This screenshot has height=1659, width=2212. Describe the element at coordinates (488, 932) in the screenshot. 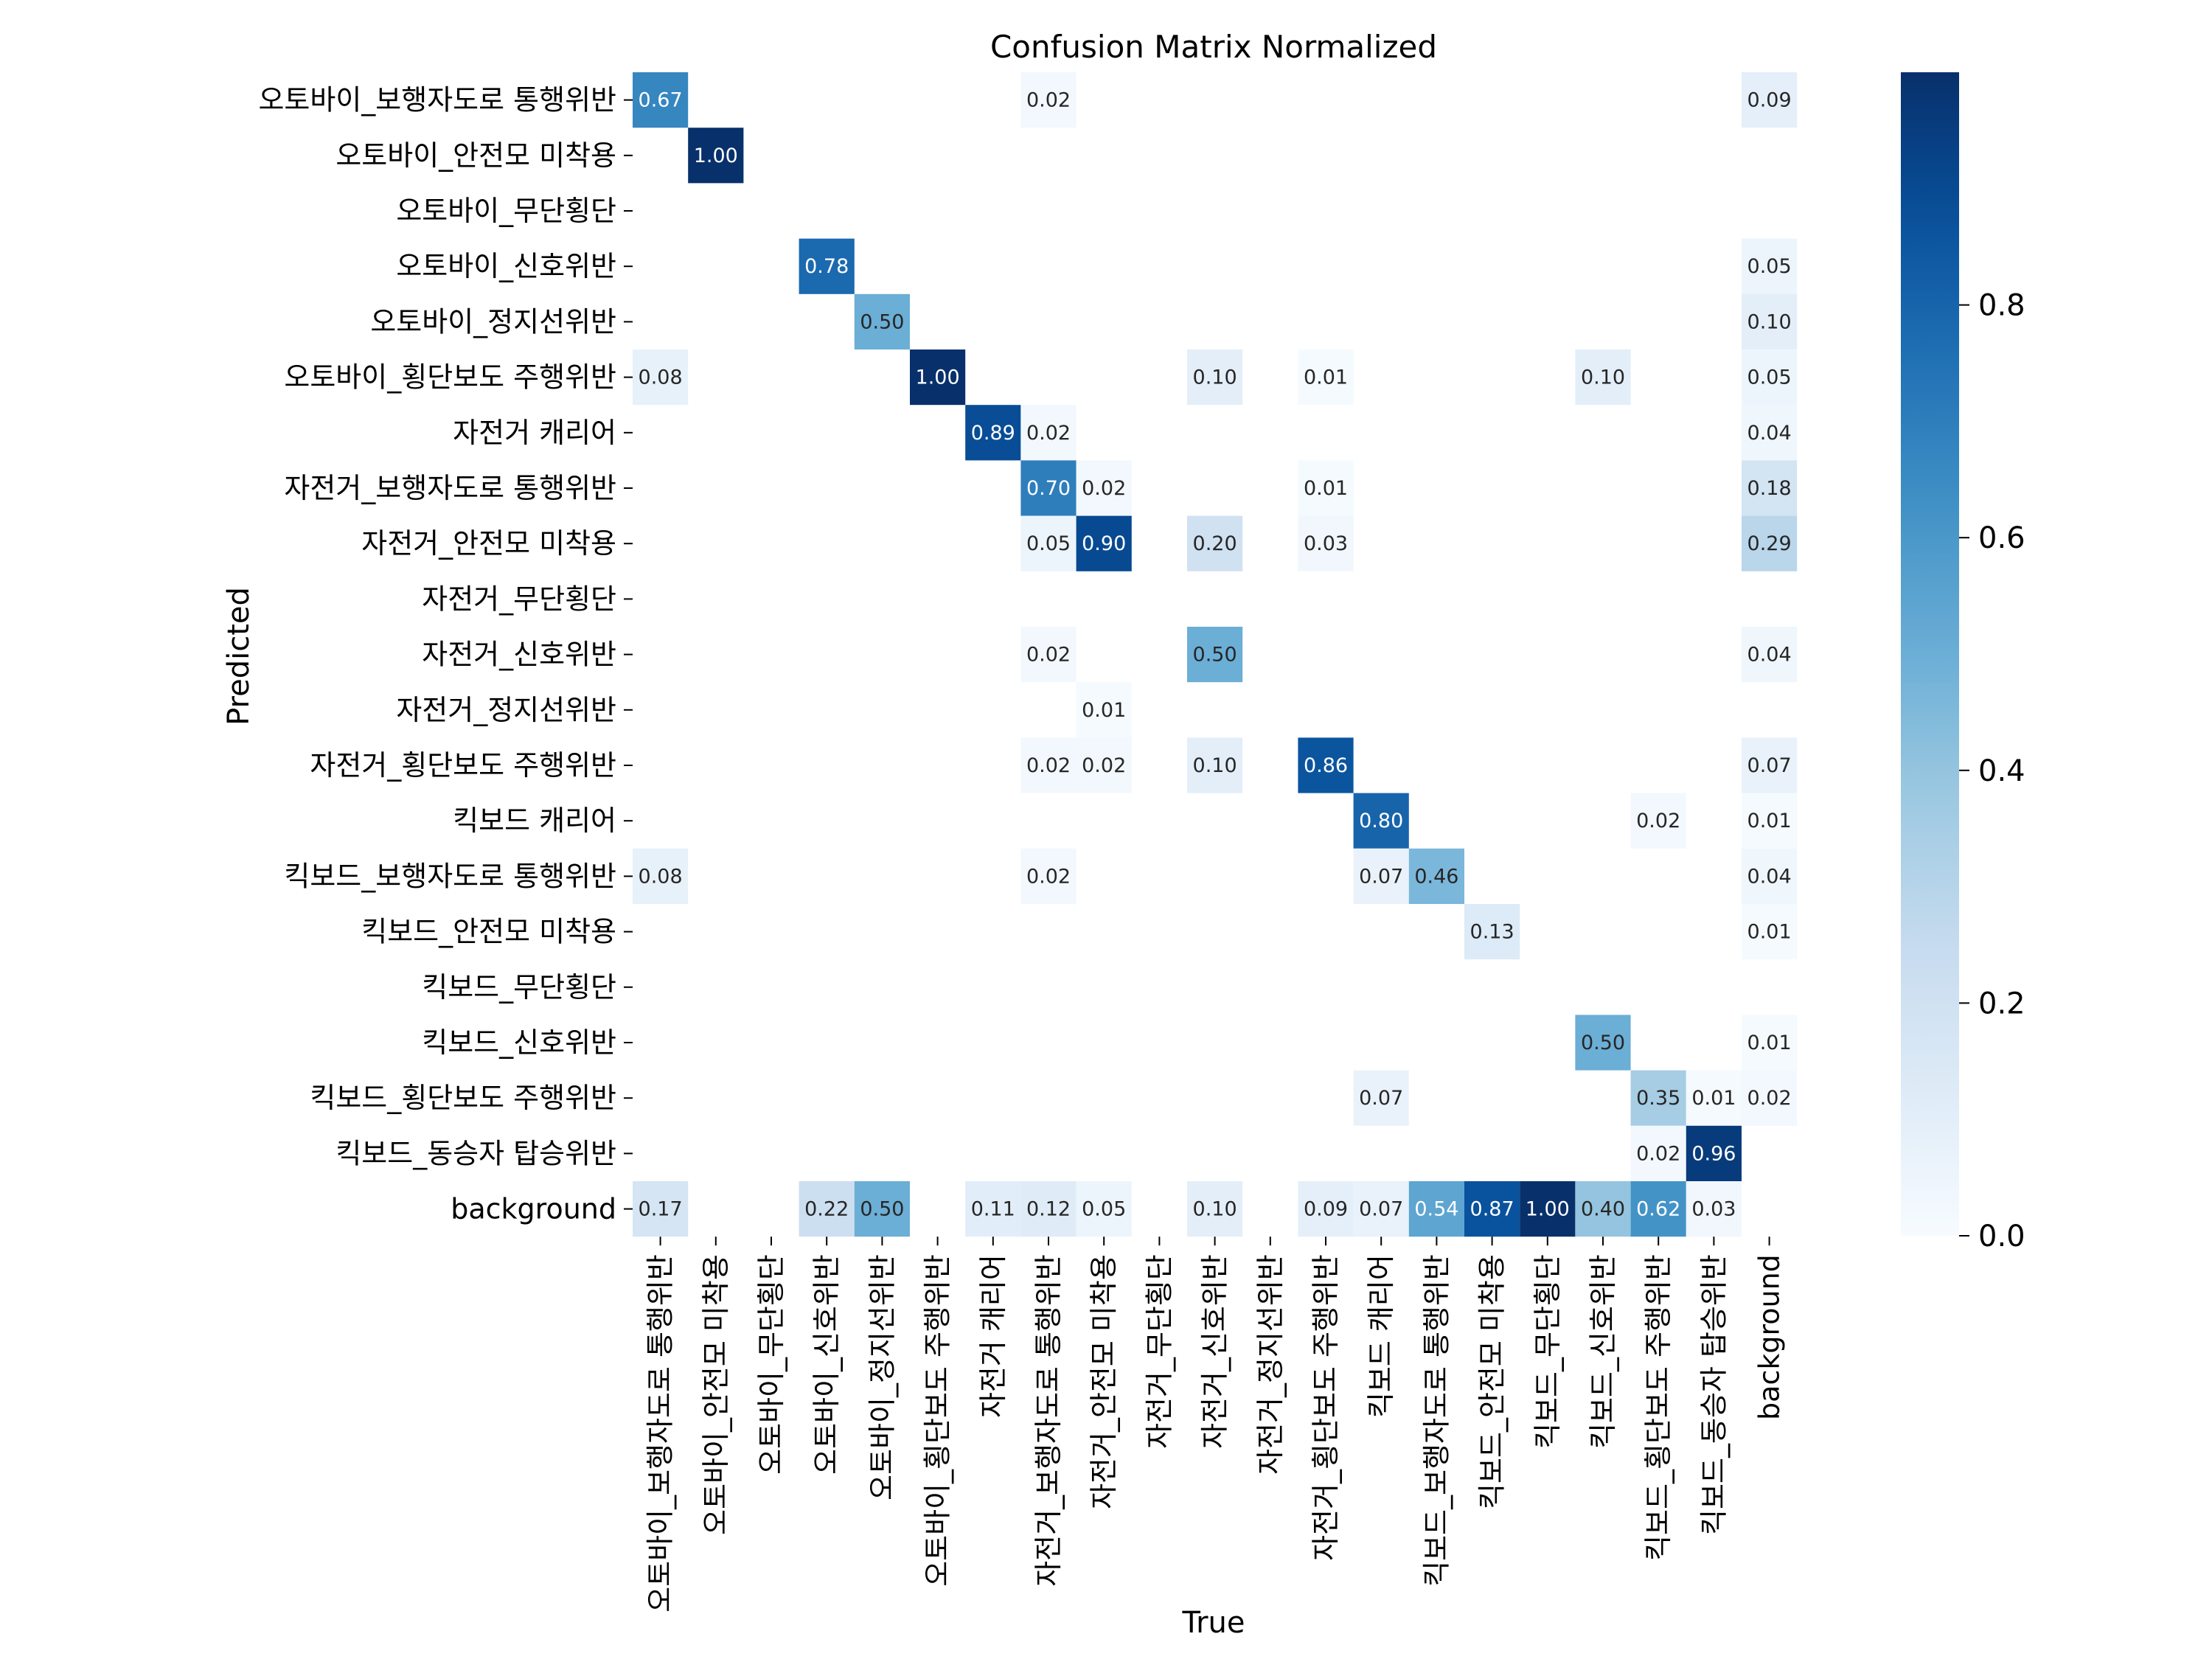

I see `y-tick-label: 킥보드_안전모 미착용` at that location.